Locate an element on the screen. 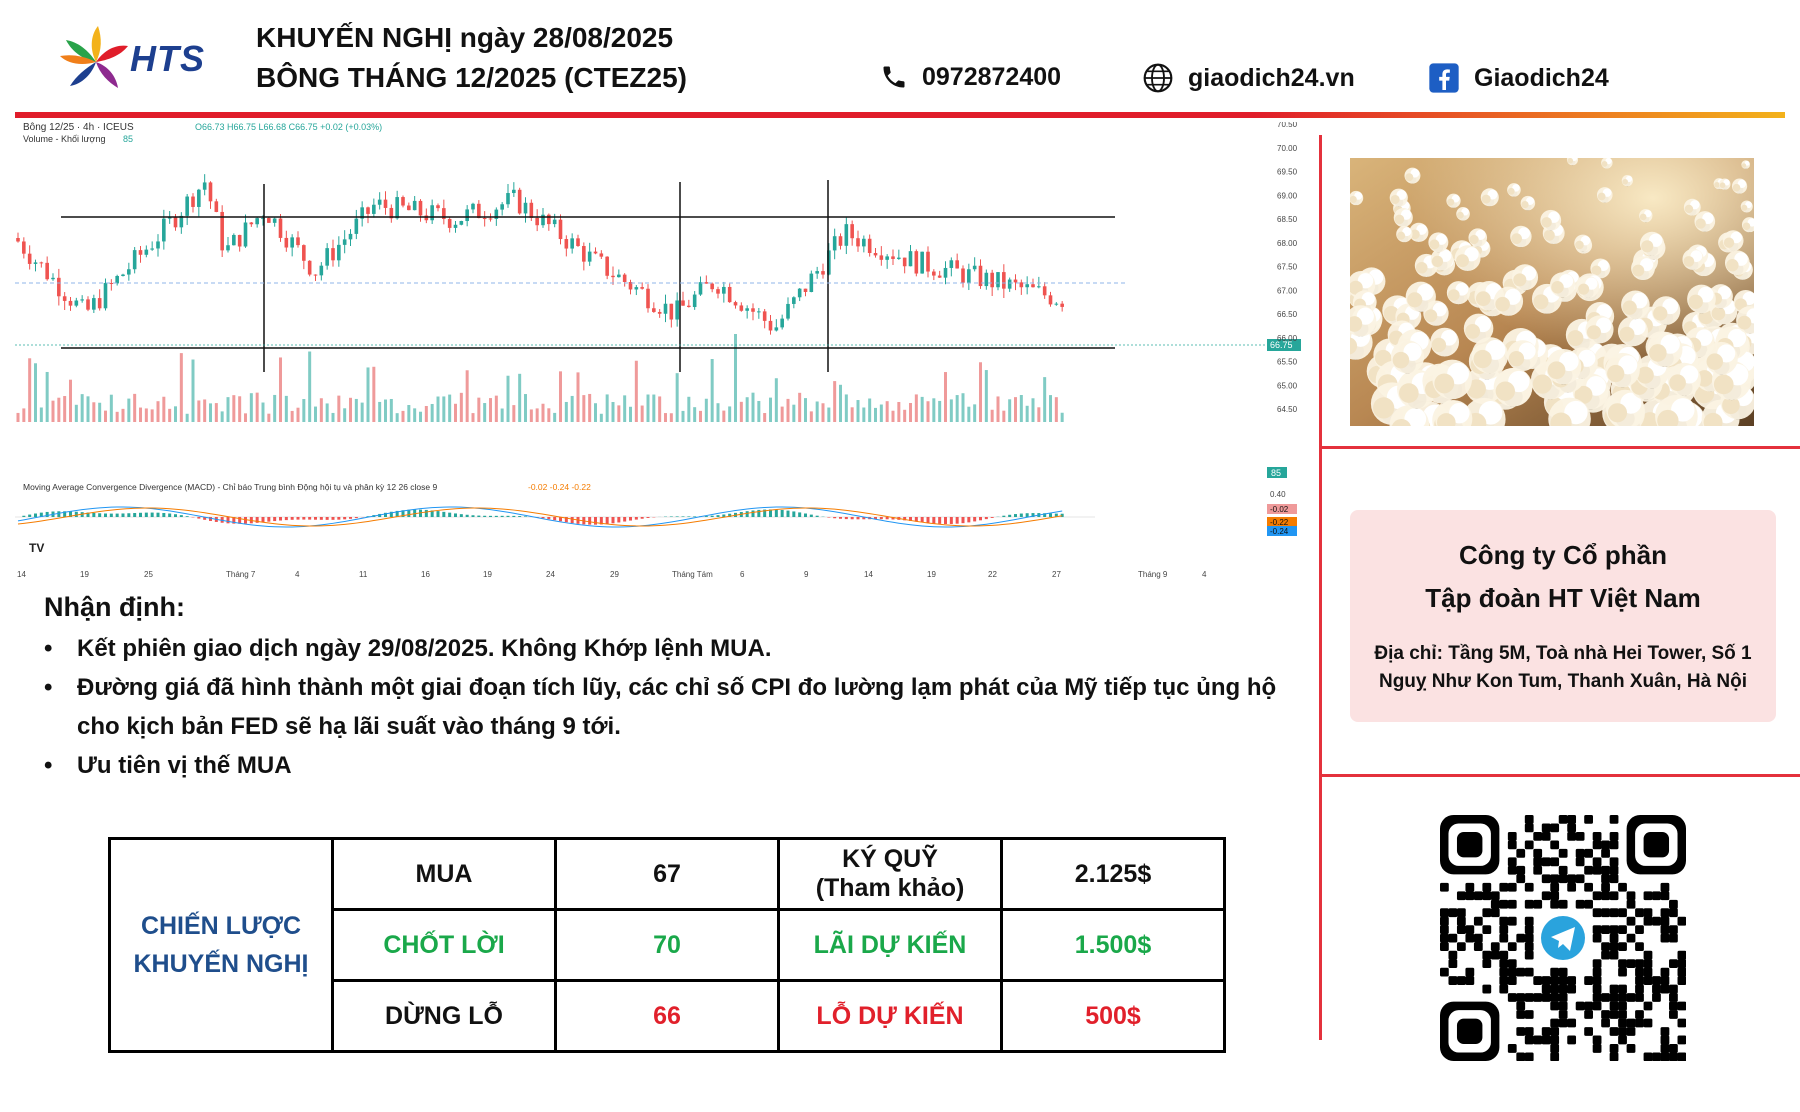  website-contact: giaodich24.vn is located at coordinates (1248, 78).